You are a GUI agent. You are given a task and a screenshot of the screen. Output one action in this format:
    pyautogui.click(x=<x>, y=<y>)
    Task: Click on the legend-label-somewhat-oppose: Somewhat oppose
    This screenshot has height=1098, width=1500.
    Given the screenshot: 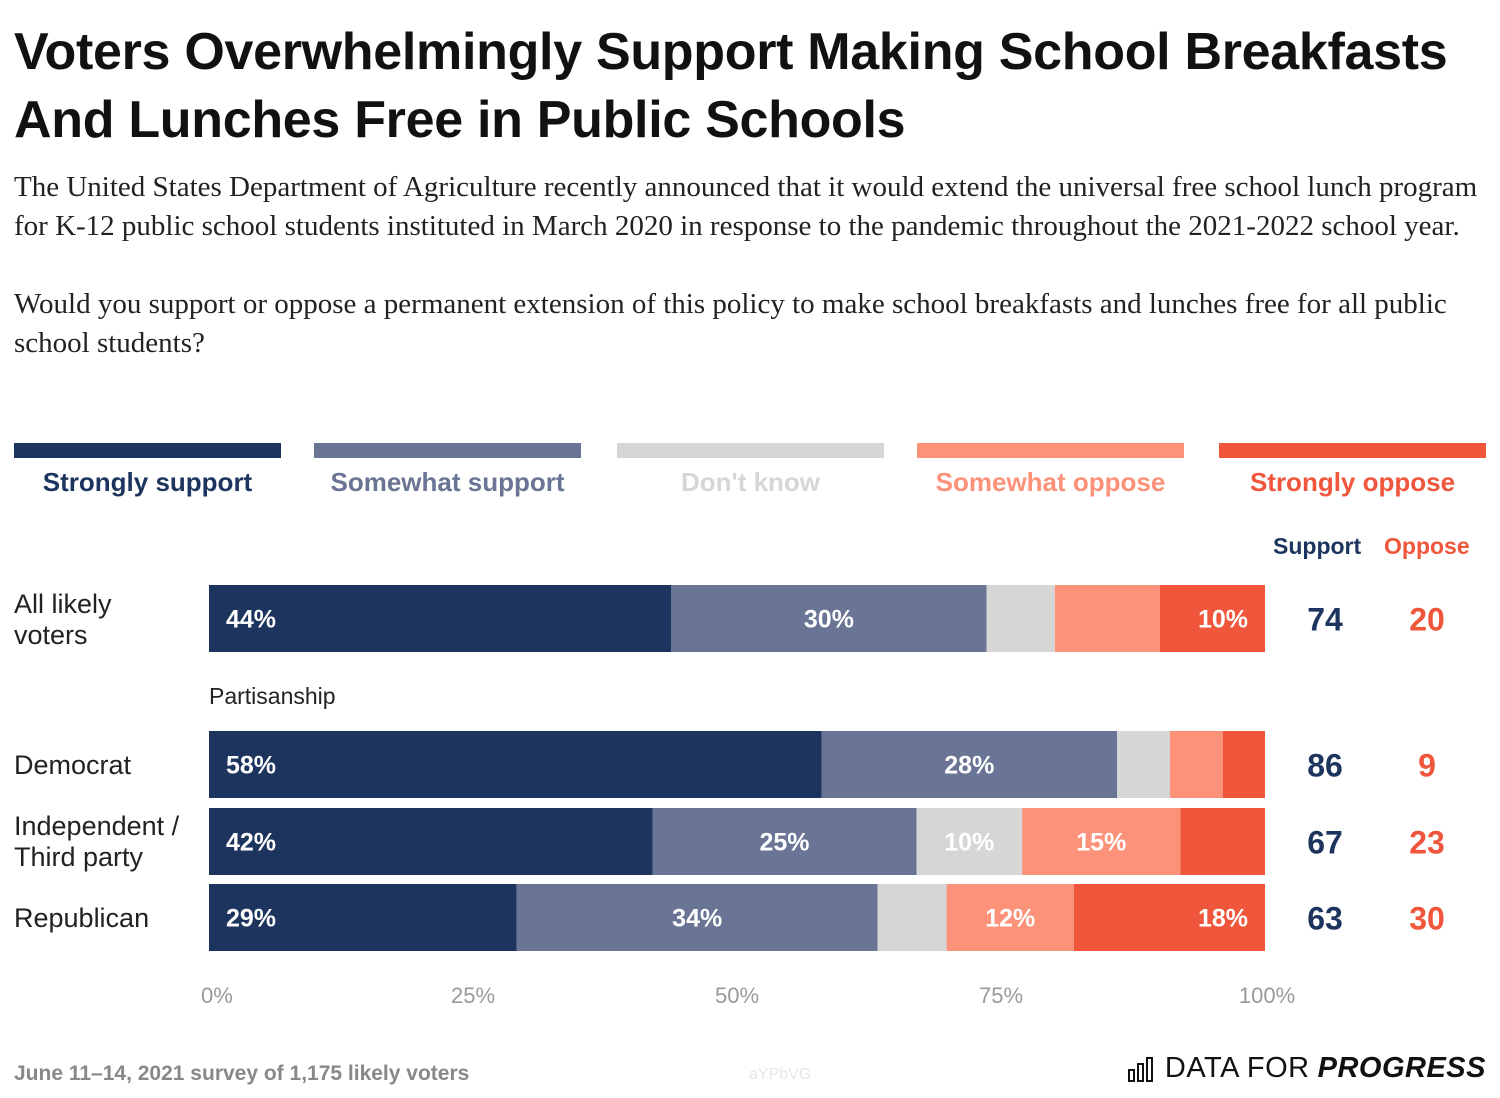 What is the action you would take?
    pyautogui.click(x=1050, y=482)
    